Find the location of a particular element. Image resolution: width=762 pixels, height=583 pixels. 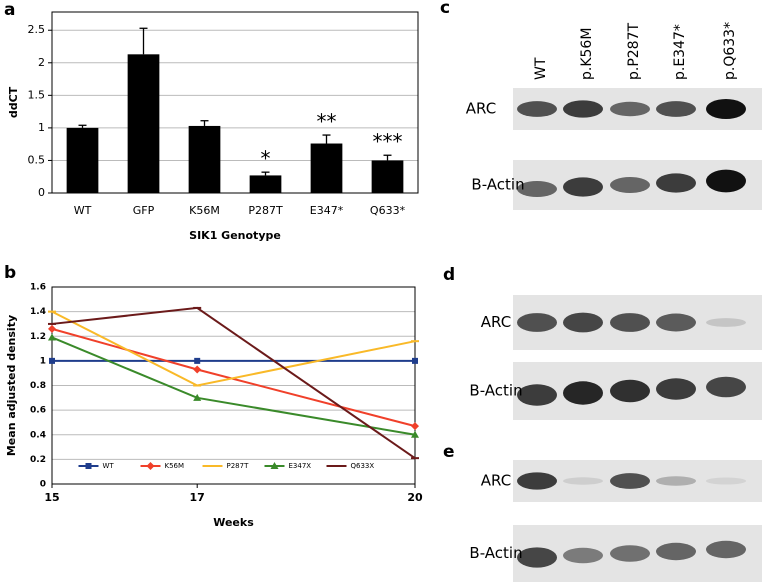

y-tick-label: 2 is located at coordinates (41, 62).